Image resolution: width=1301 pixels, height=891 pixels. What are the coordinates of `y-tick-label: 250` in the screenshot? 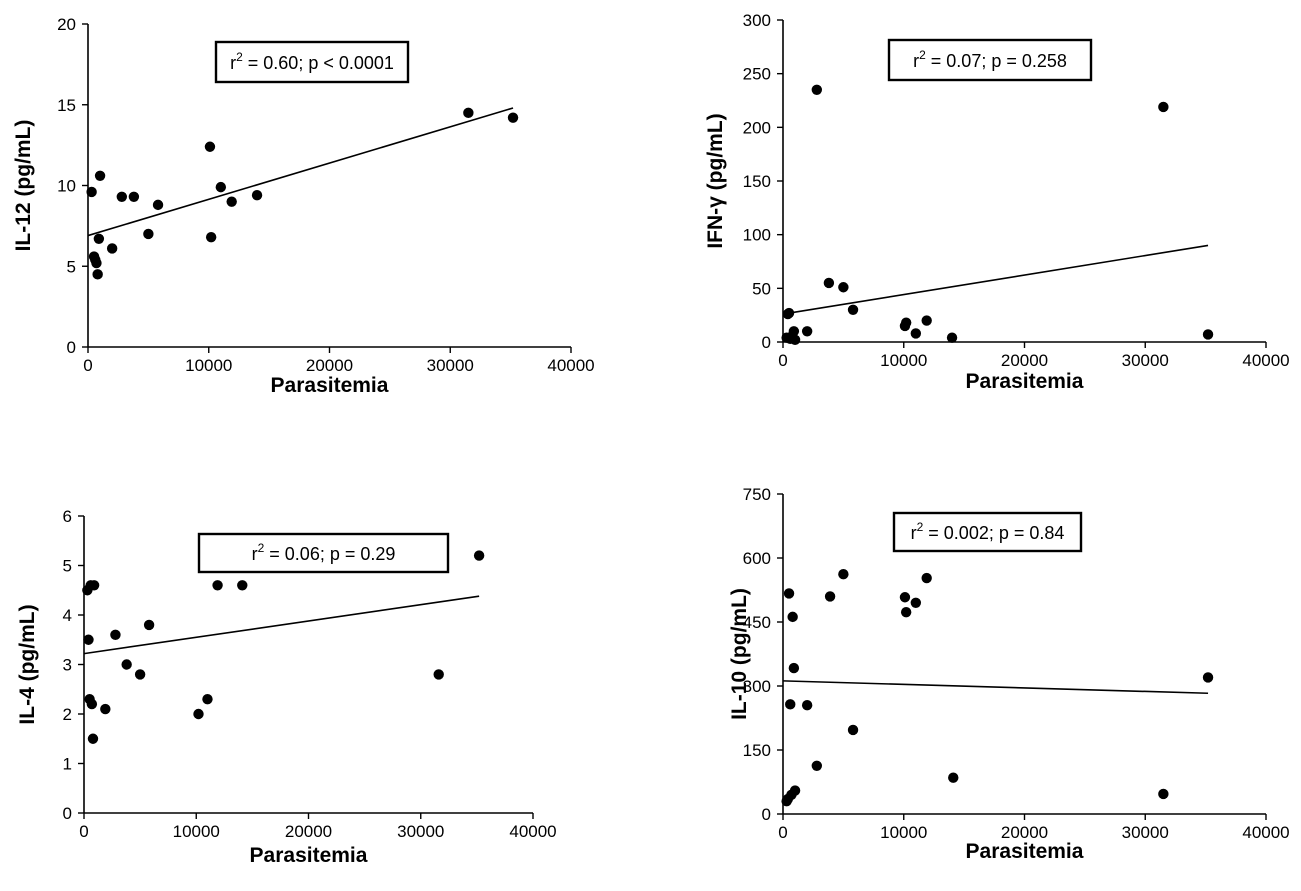 It's located at (757, 74).